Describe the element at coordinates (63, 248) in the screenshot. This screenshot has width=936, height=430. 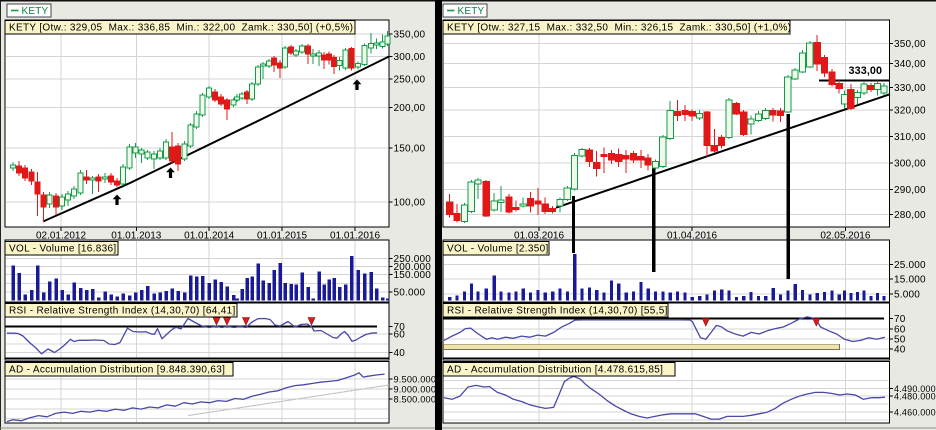
I see `svg-text: VOL - Volume [16.836]` at that location.